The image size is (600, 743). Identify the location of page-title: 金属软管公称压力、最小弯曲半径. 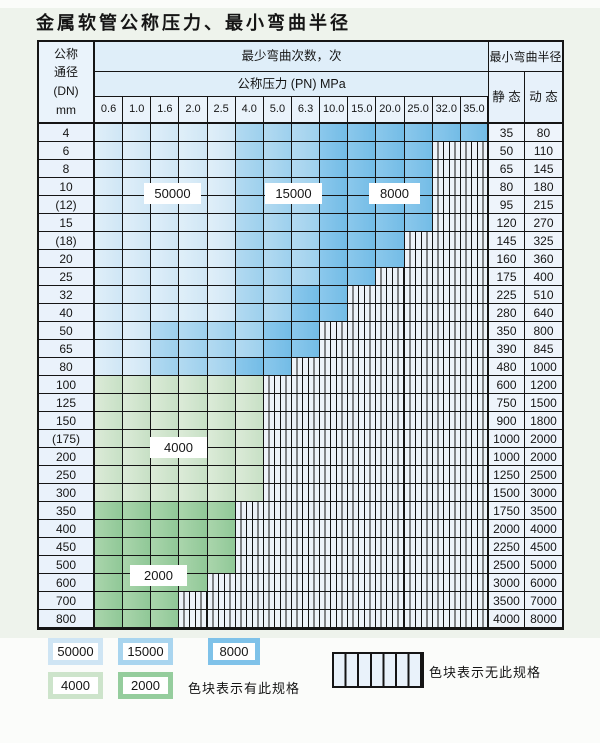
(193, 23).